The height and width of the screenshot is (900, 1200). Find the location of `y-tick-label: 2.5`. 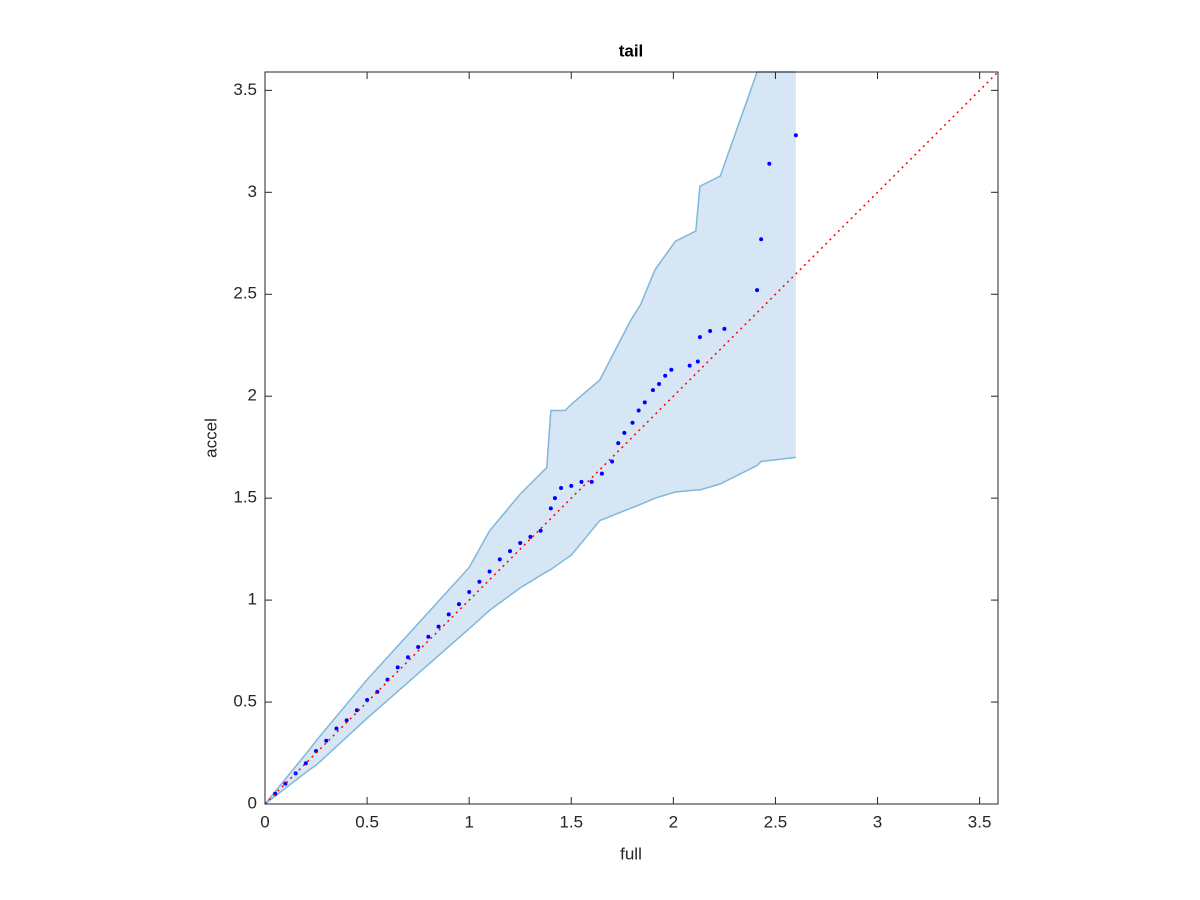

y-tick-label: 2.5 is located at coordinates (245, 293).